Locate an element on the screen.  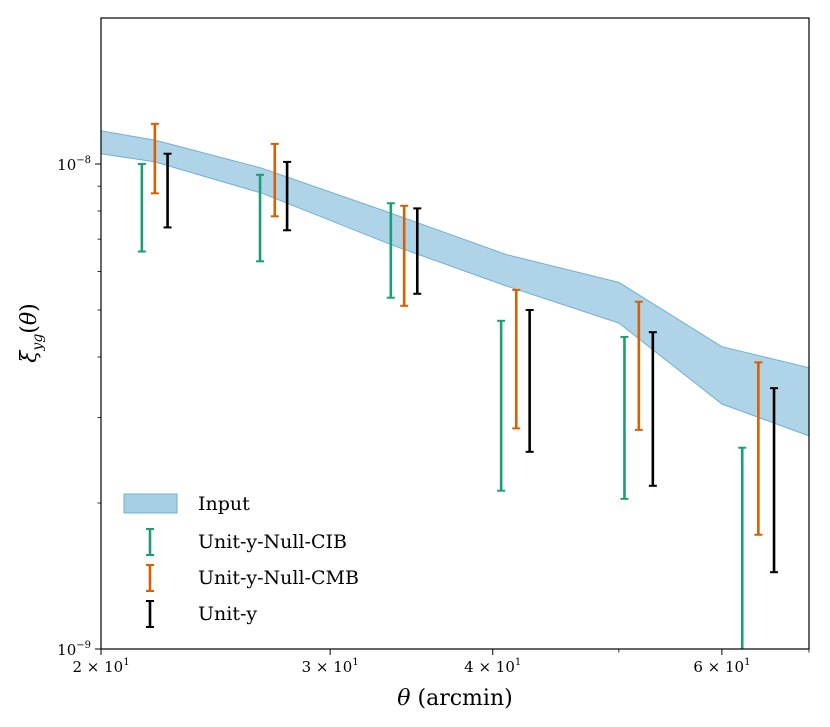
legend-entry-unit-y: Unit-y is located at coordinates (201, 614).